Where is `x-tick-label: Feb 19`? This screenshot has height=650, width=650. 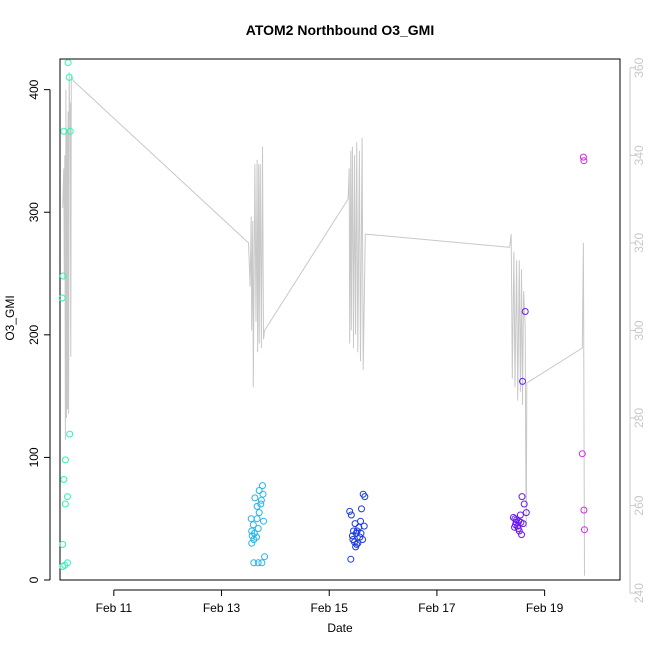
x-tick-label: Feb 19 is located at coordinates (545, 608).